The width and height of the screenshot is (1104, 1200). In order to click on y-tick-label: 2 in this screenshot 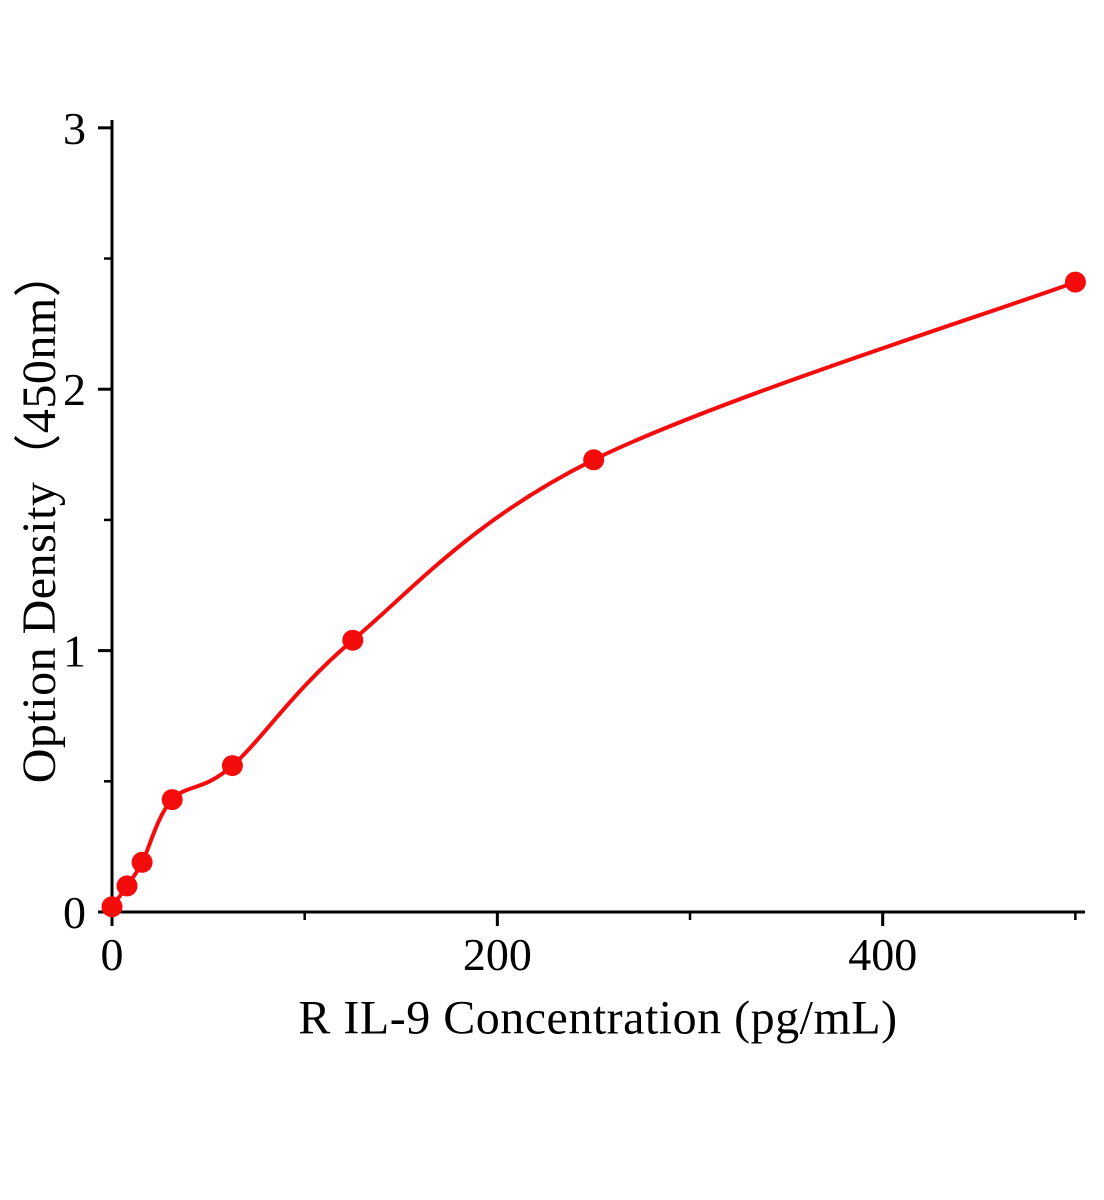, I will do `click(74, 389)`.